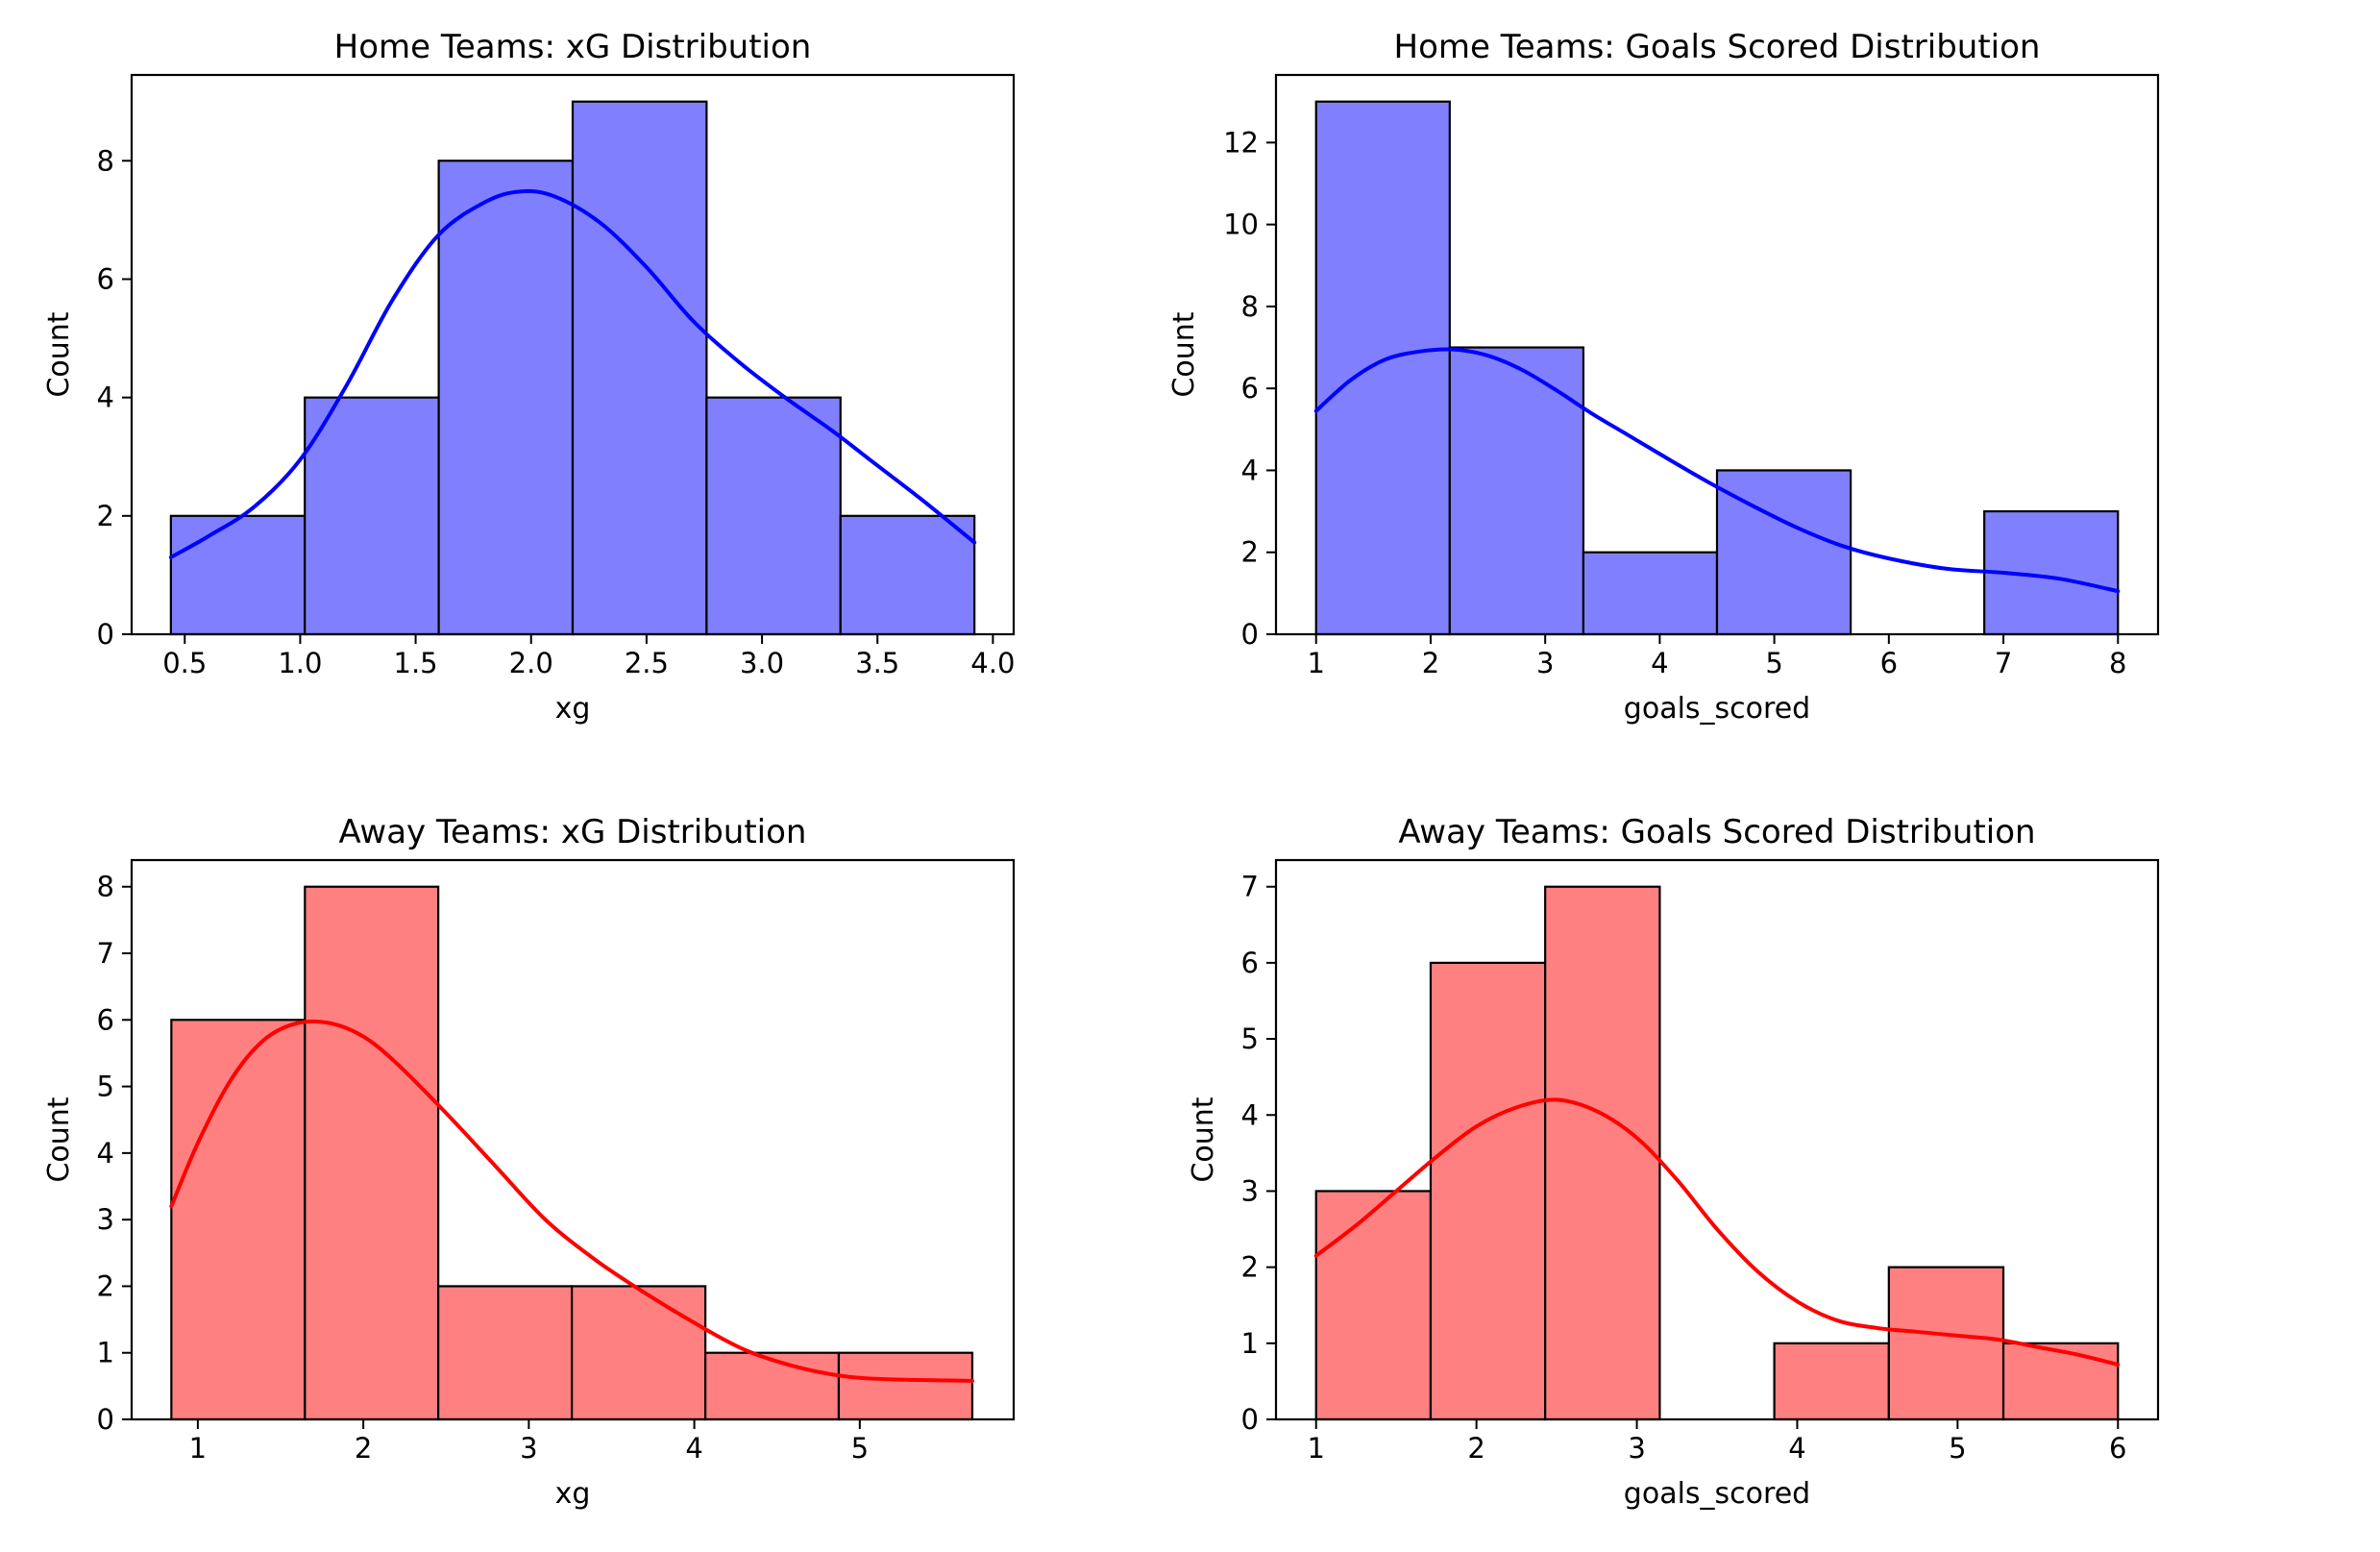 This screenshot has height=1552, width=2380. Describe the element at coordinates (992, 663) in the screenshot. I see `x-tick-label: 4.0` at that location.